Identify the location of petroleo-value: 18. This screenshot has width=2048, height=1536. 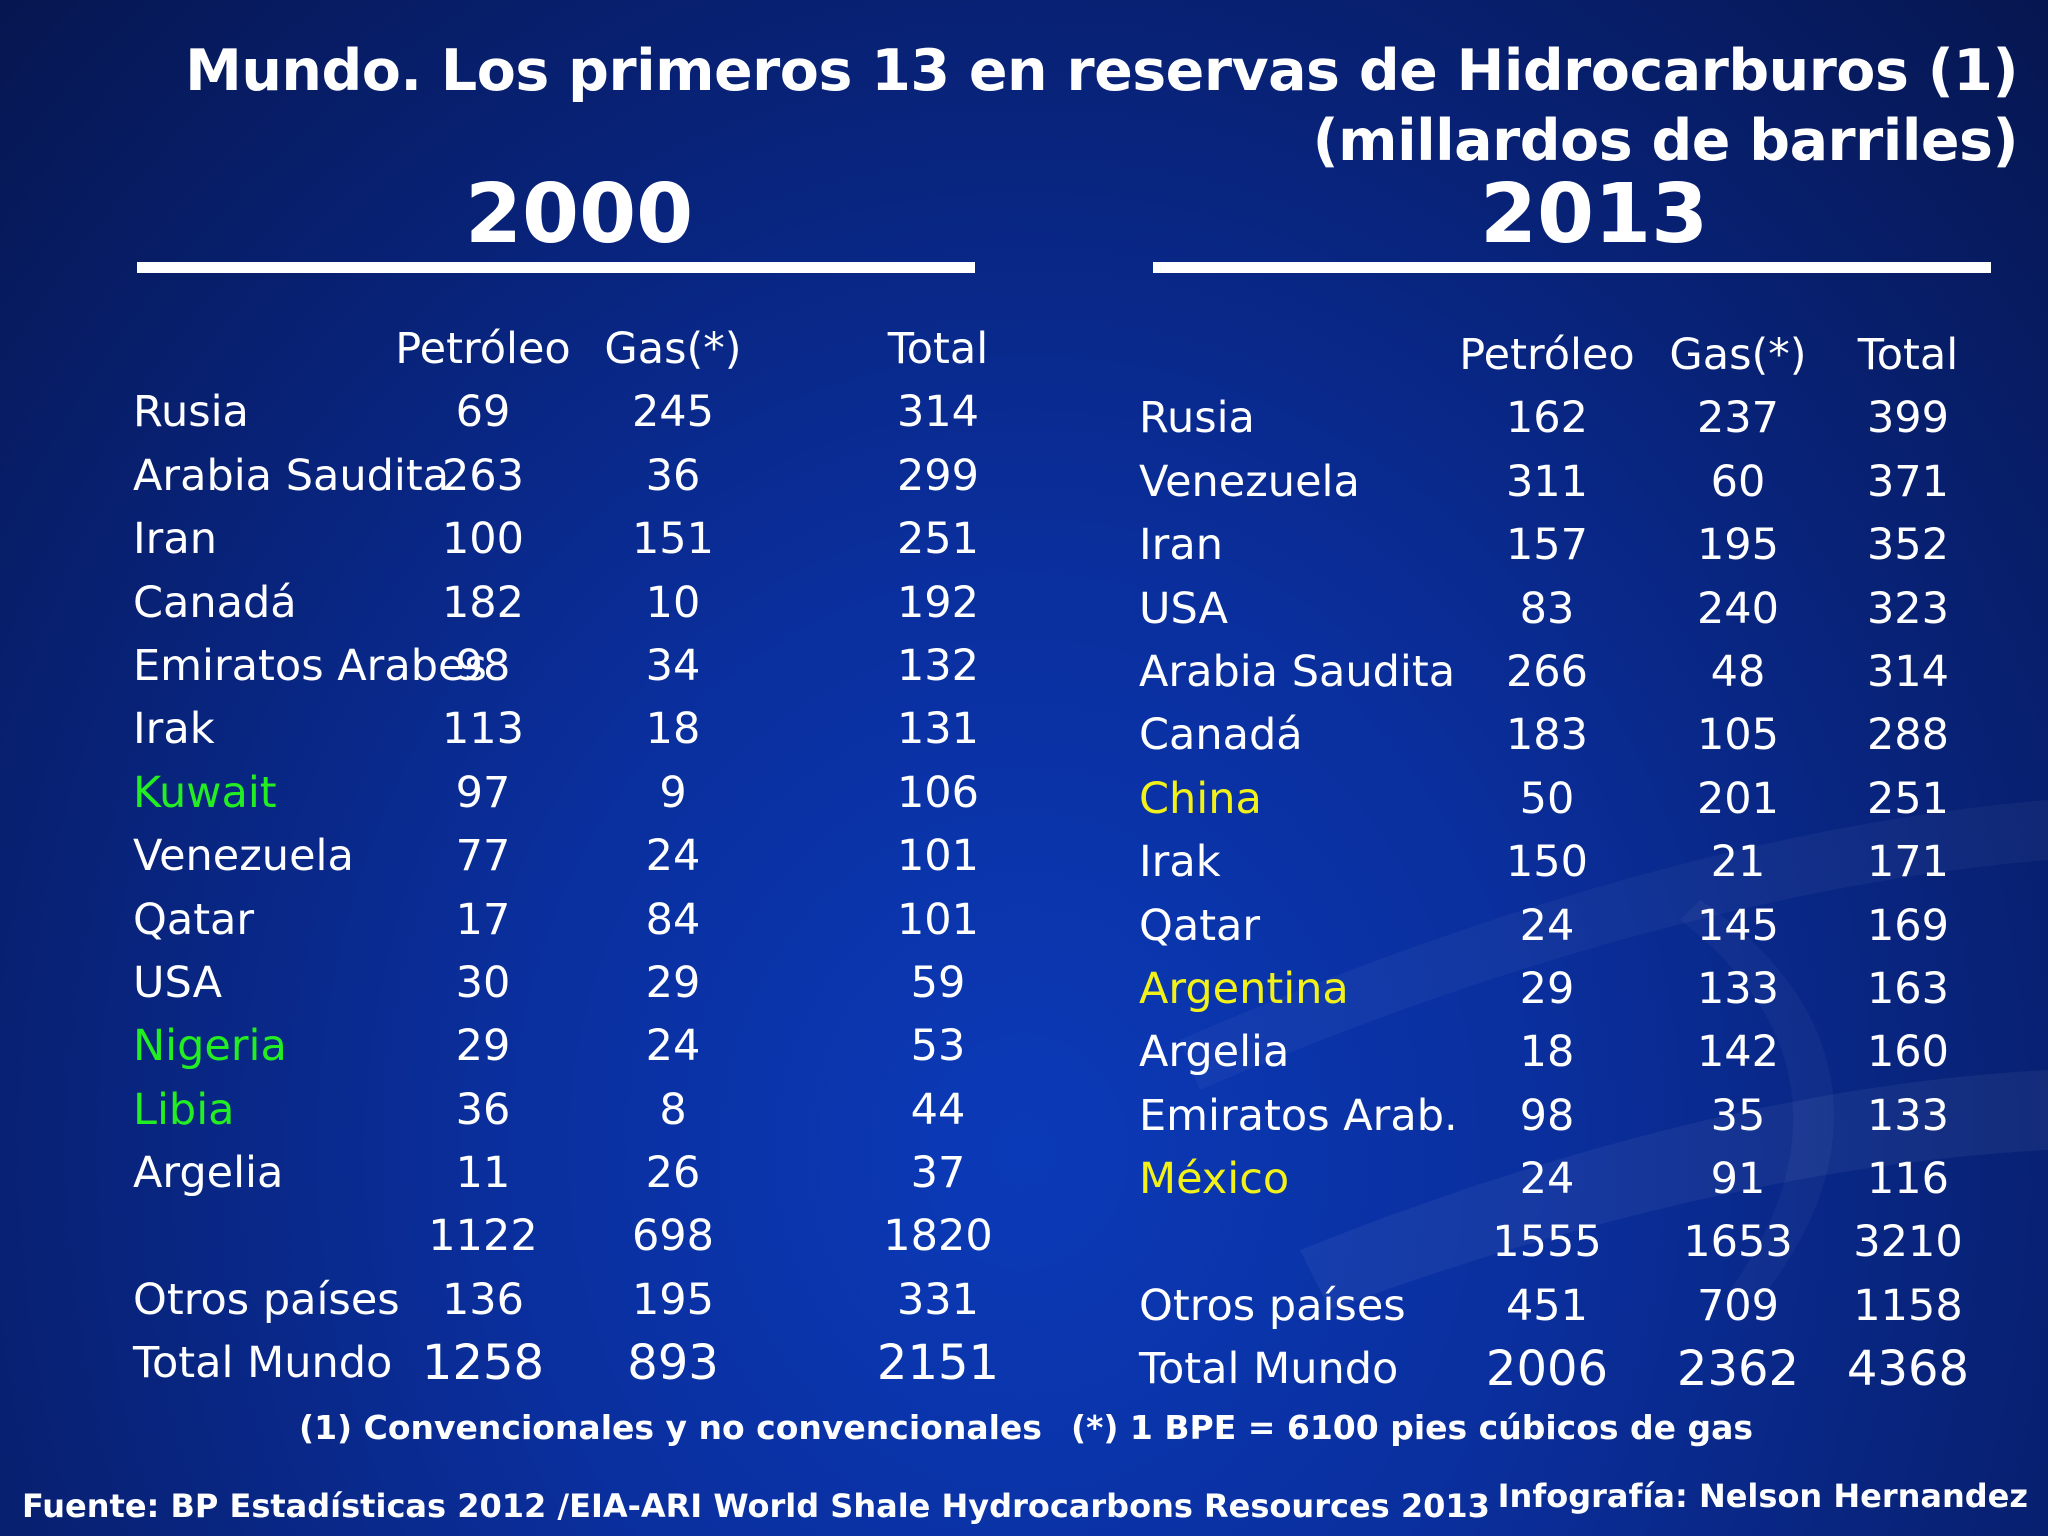
(1547, 1052).